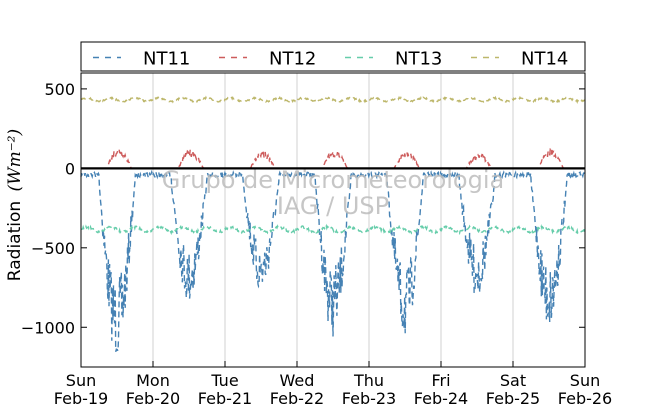  What do you see at coordinates (418, 59) in the screenshot?
I see `legend-label-nt13: NT13` at bounding box center [418, 59].